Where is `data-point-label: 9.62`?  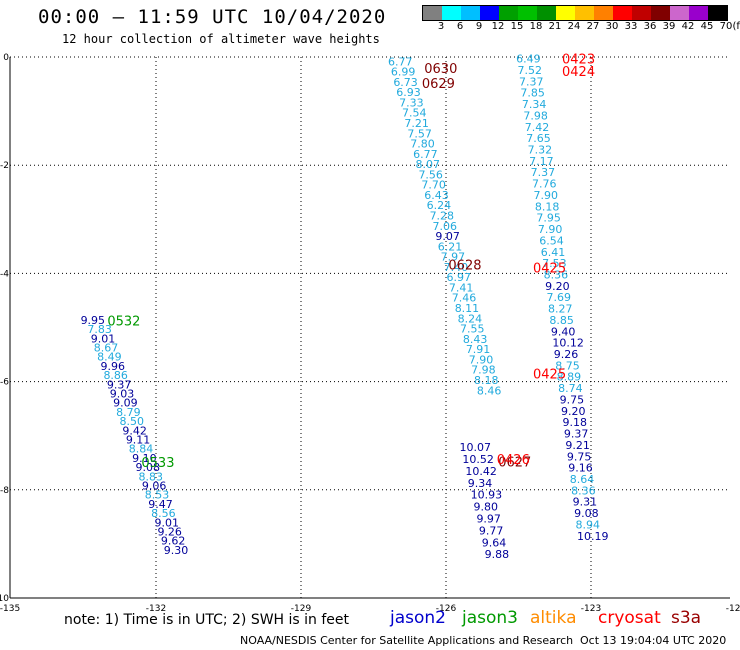 data-point-label: 9.62 is located at coordinates (173, 541).